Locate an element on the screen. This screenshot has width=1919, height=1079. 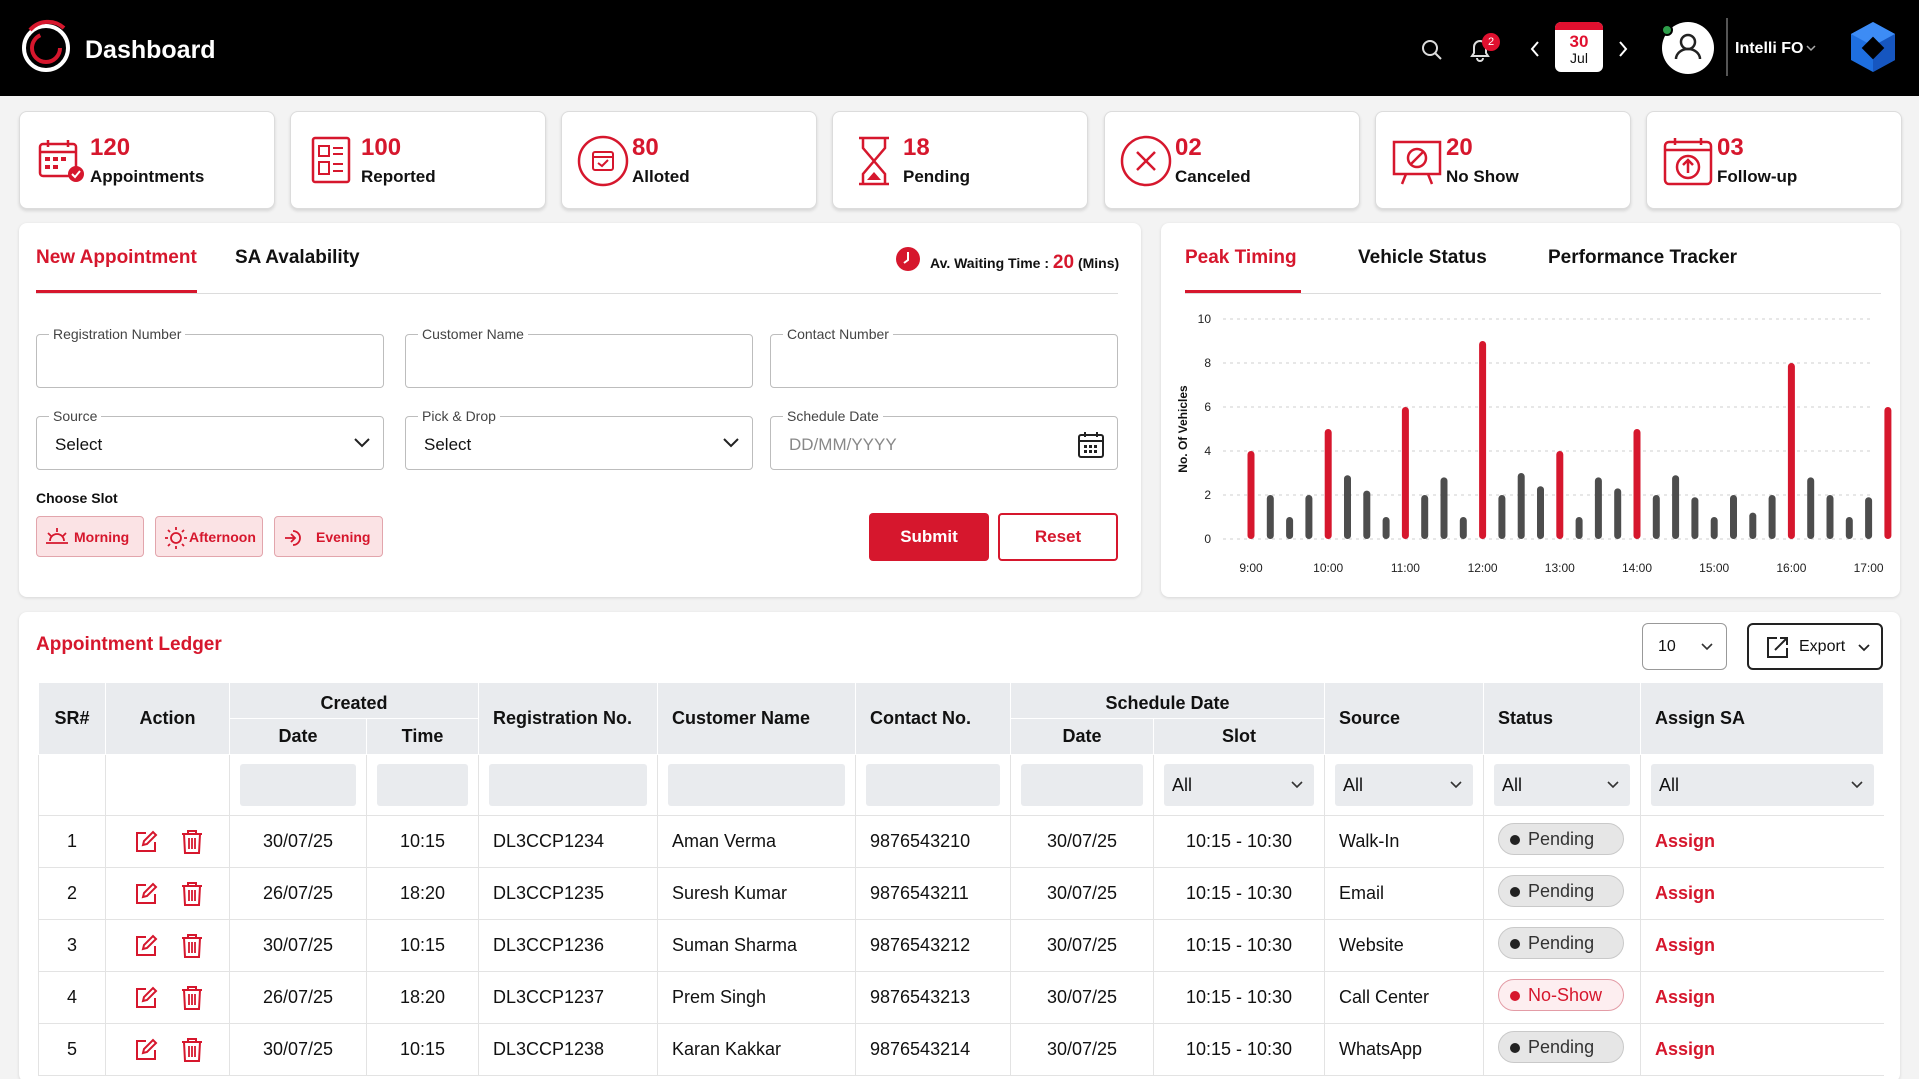
export-button: Export is located at coordinates (1815, 646).